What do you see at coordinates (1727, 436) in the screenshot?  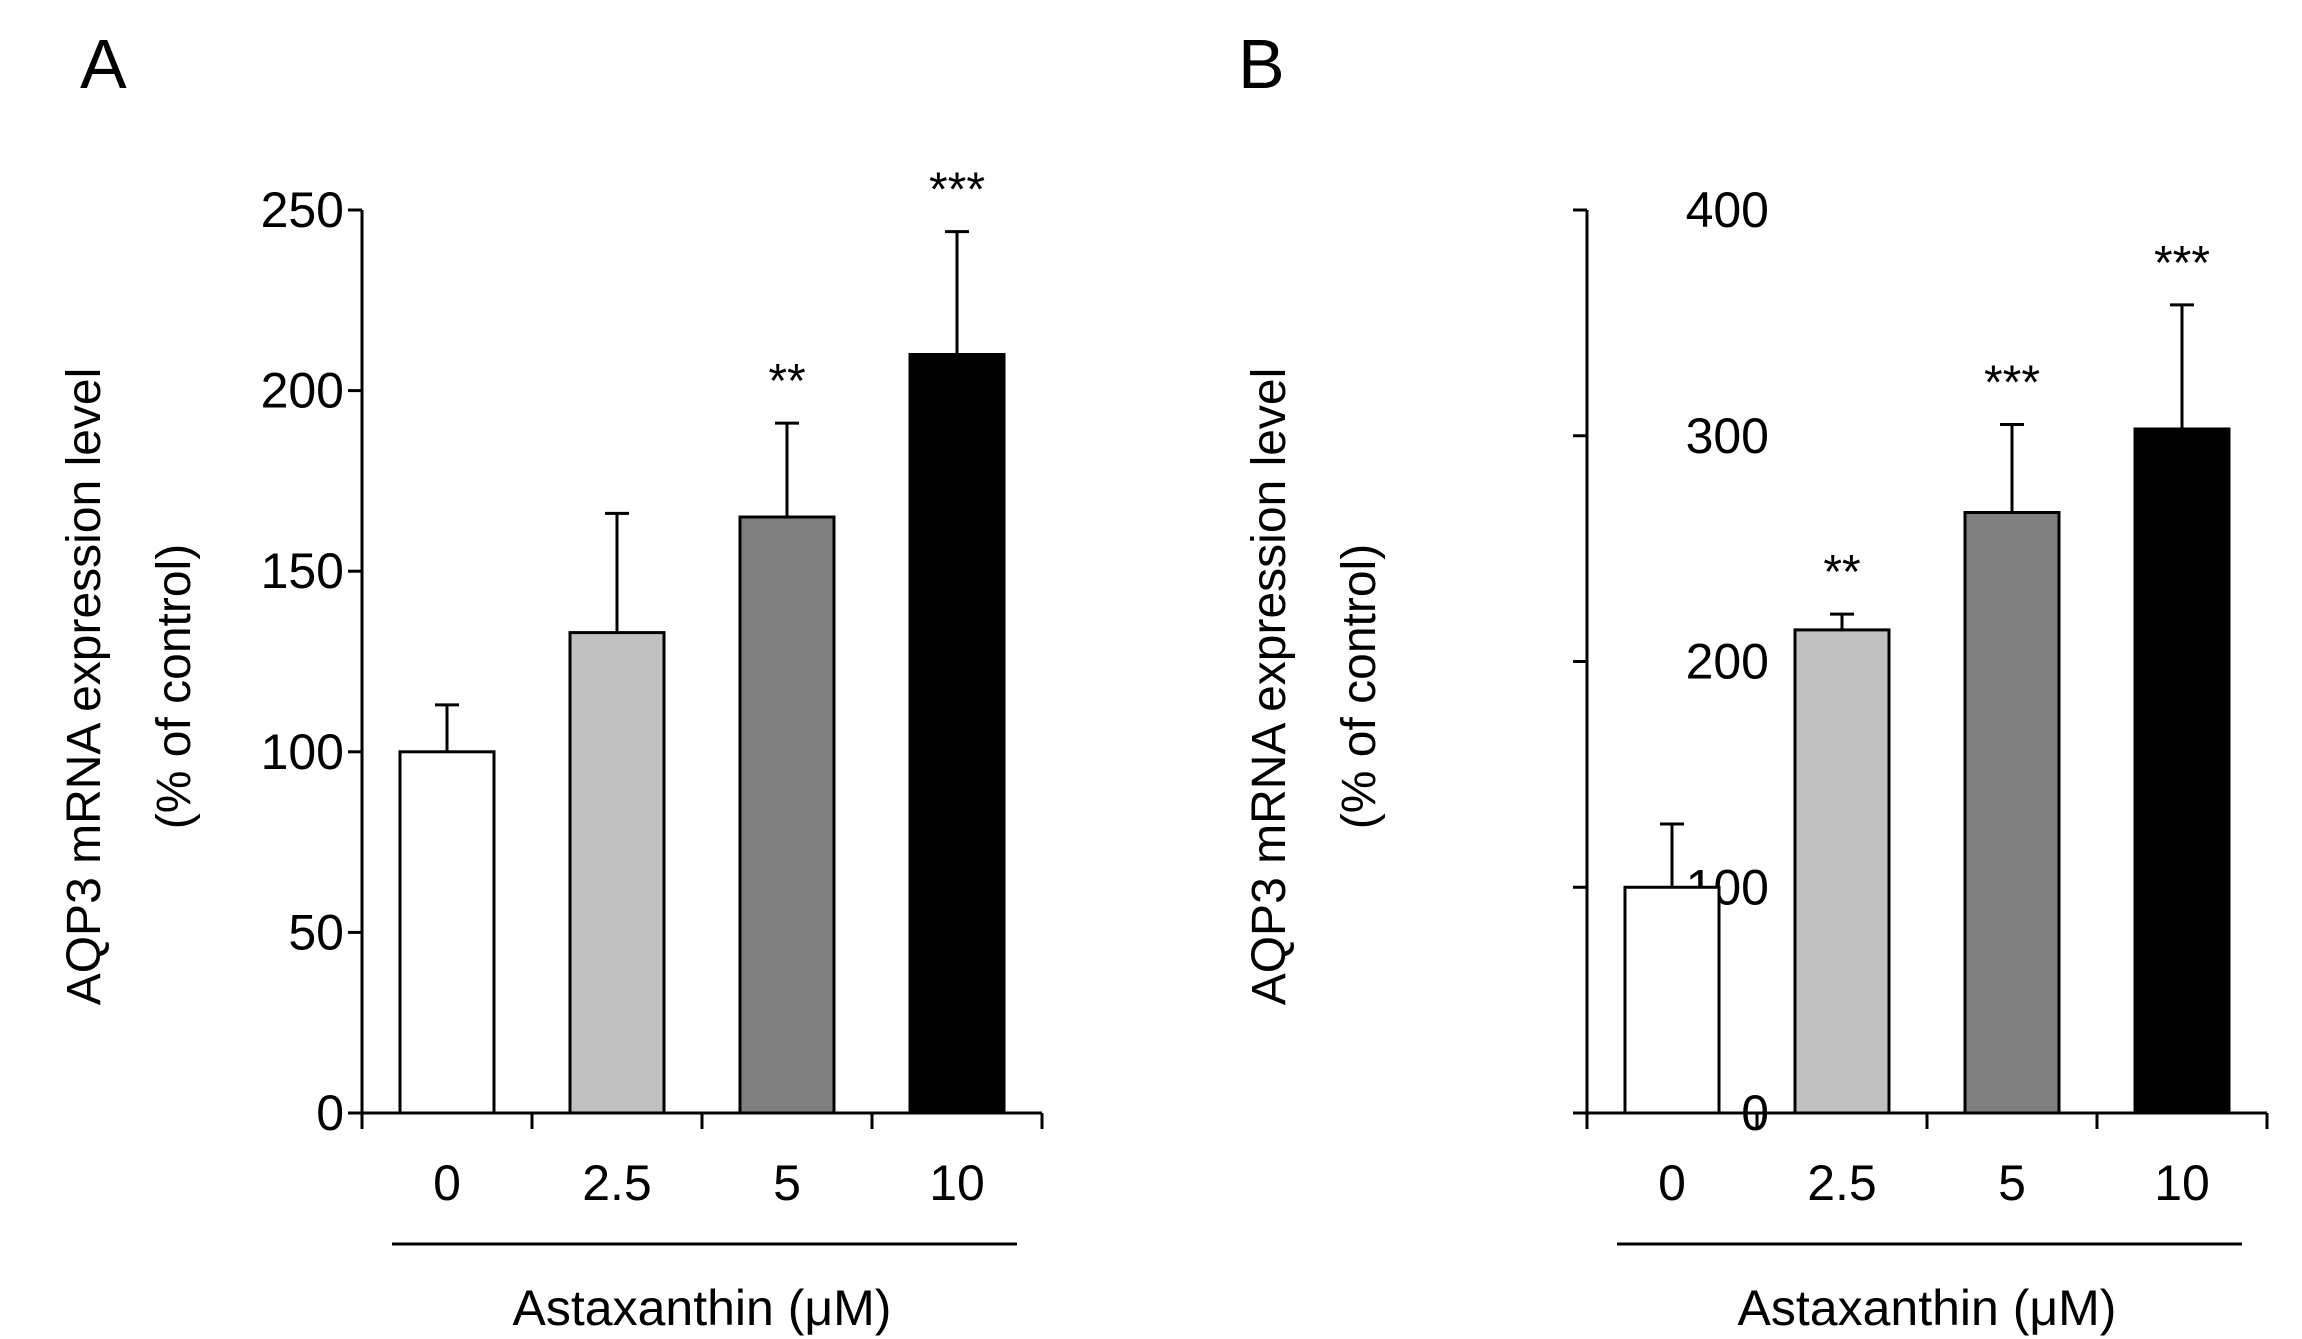 I see `y-tick-label: 300` at bounding box center [1727, 436].